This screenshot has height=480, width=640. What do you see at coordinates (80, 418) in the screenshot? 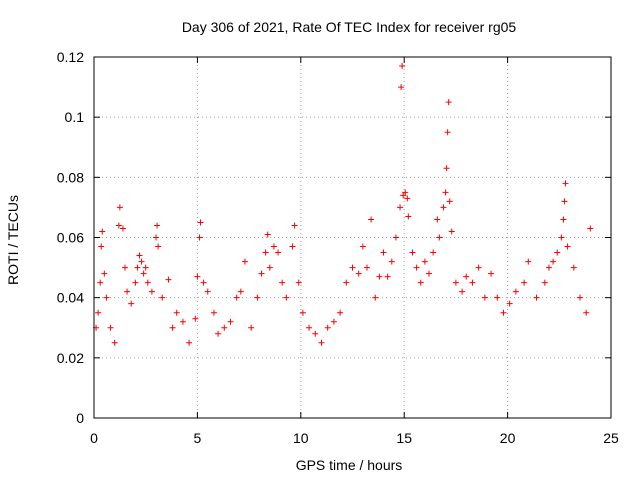
I see `y-tick-label: 0` at bounding box center [80, 418].